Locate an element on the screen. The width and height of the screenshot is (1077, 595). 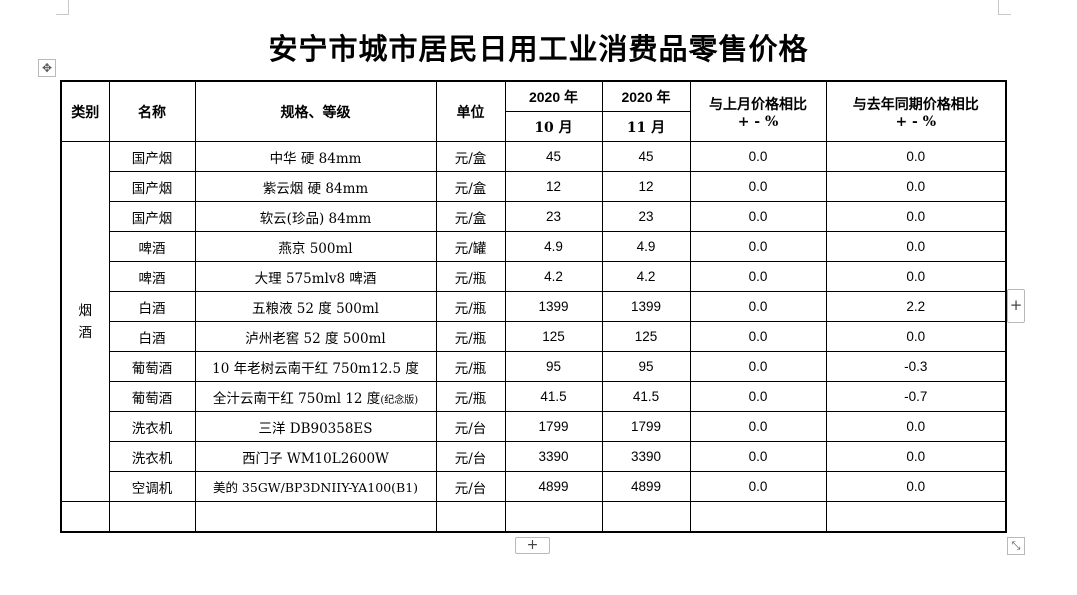
price-nov: 12 is located at coordinates (646, 186).